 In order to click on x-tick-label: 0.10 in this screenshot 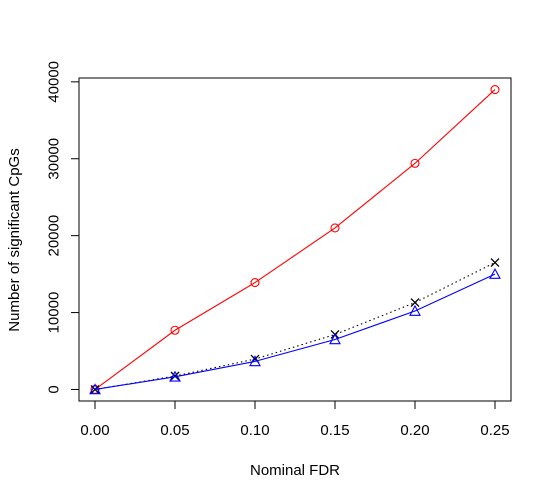, I will do `click(254, 430)`.